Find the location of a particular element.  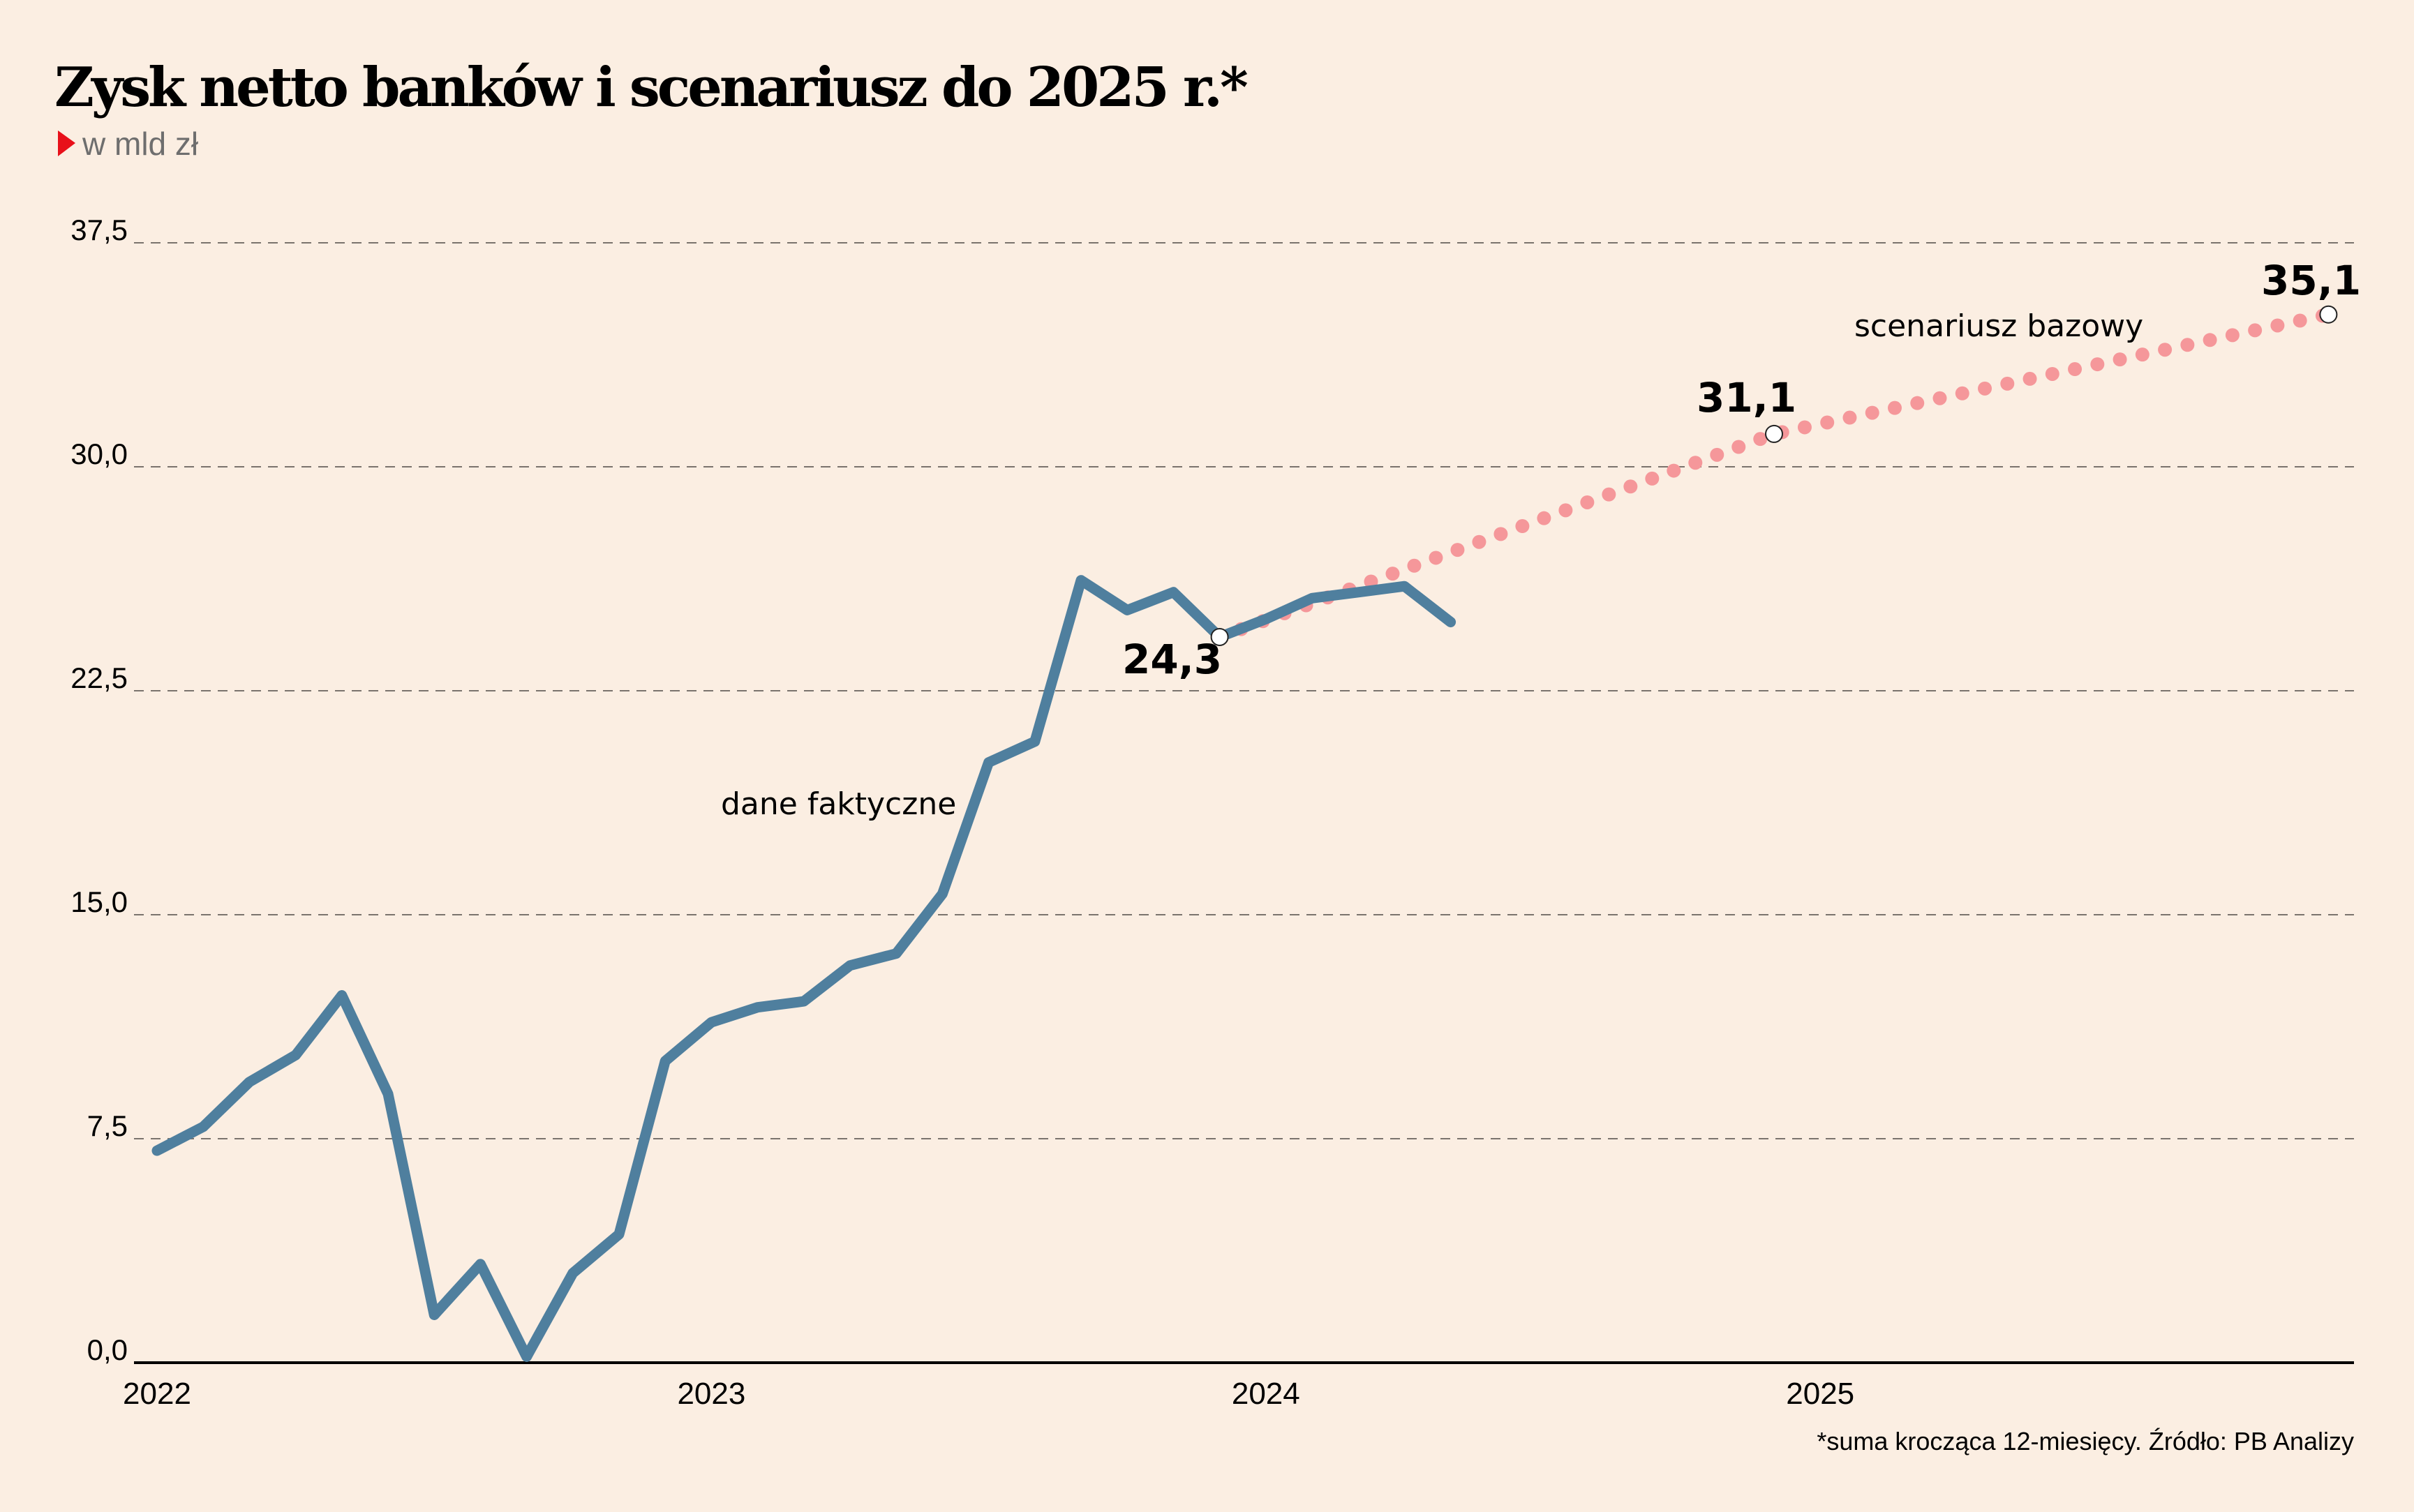

triangle-marker-icon is located at coordinates (66, 143).